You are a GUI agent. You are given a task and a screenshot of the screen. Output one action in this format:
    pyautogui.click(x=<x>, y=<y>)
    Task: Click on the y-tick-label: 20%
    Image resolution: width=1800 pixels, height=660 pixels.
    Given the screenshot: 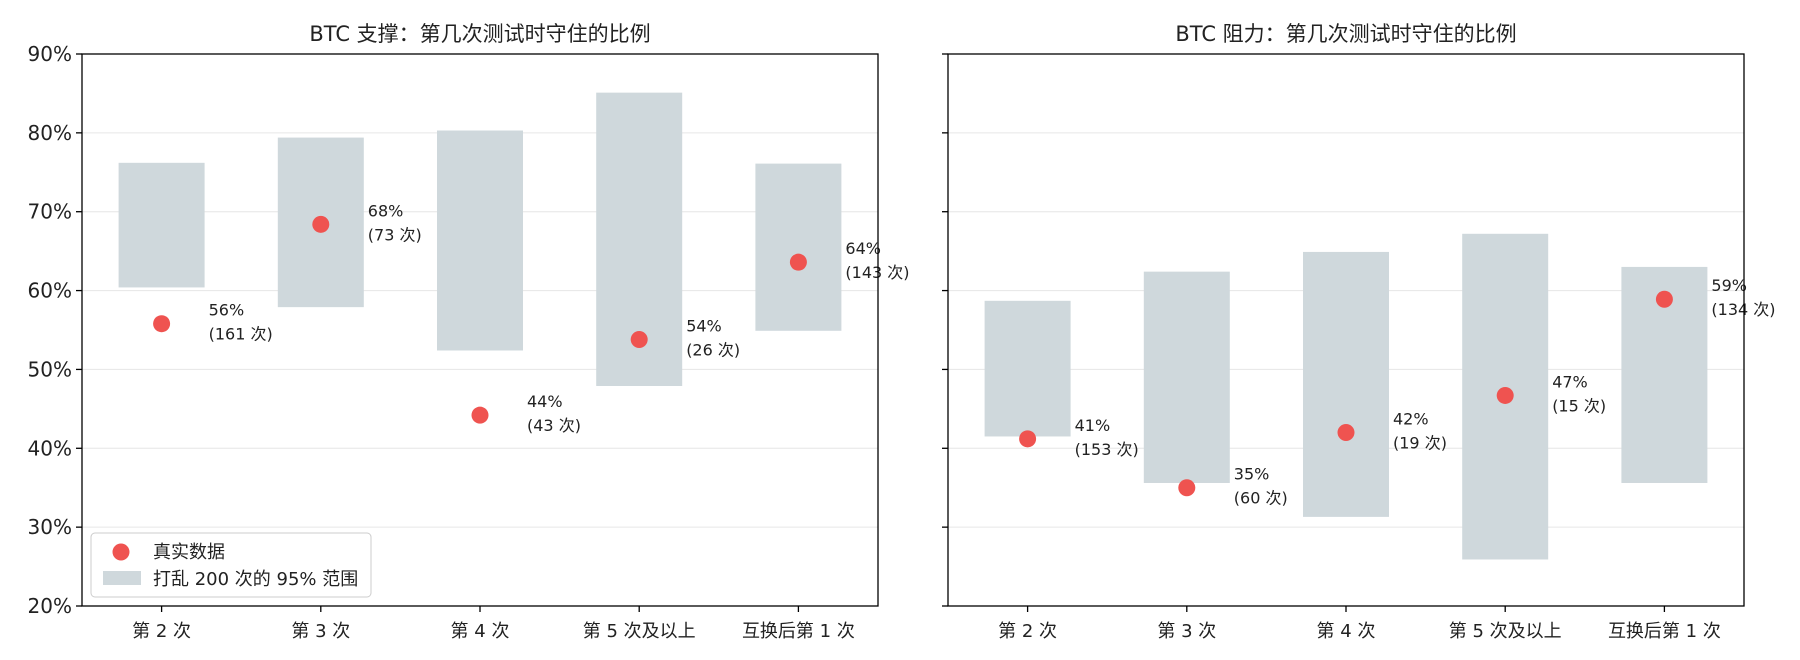 What is the action you would take?
    pyautogui.click(x=50, y=606)
    